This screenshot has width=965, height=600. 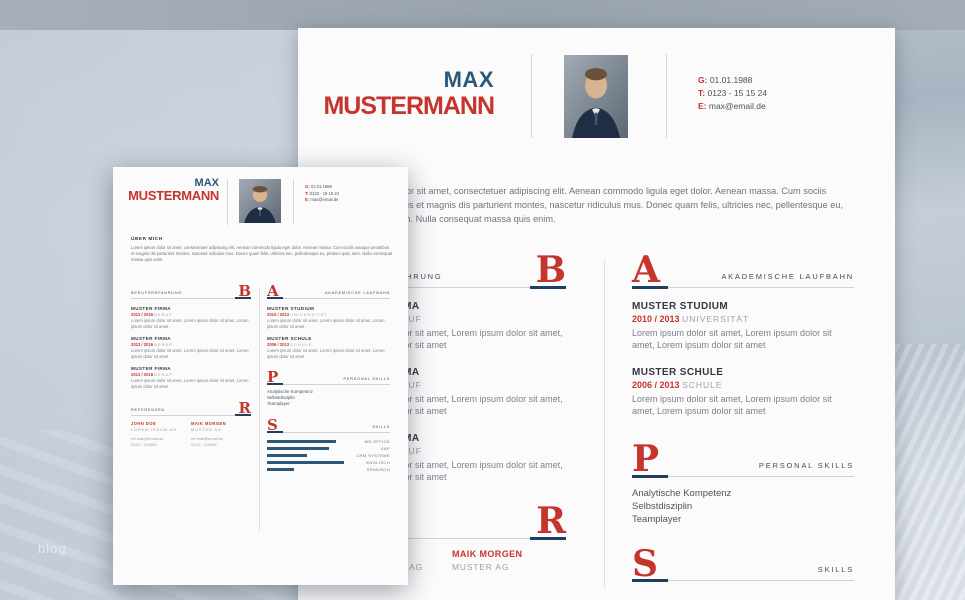 What do you see at coordinates (509, 560) in the screenshot?
I see `reference: MAIK MORGEN MUSTER AG` at bounding box center [509, 560].